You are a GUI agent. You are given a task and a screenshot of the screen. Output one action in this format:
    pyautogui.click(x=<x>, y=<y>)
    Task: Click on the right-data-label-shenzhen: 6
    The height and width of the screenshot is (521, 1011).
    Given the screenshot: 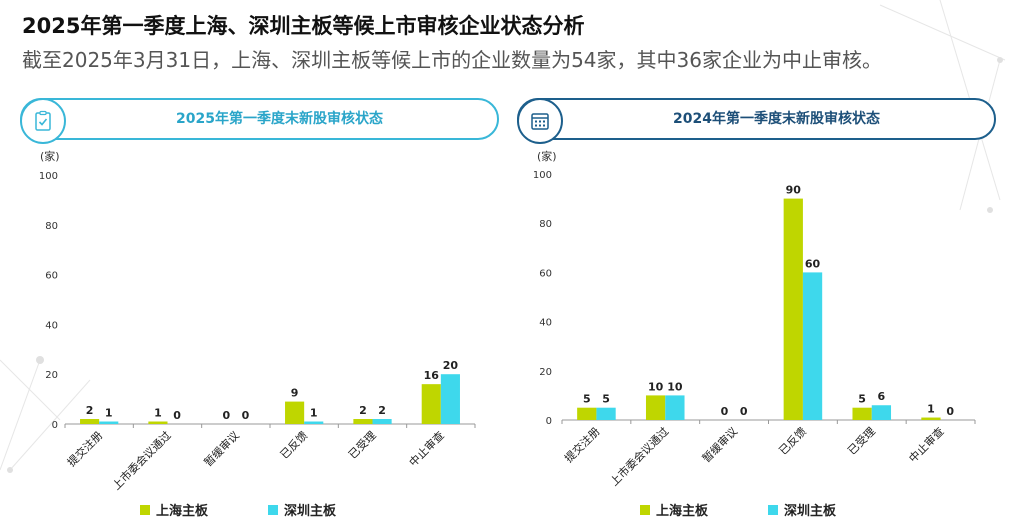 What is the action you would take?
    pyautogui.click(x=882, y=396)
    